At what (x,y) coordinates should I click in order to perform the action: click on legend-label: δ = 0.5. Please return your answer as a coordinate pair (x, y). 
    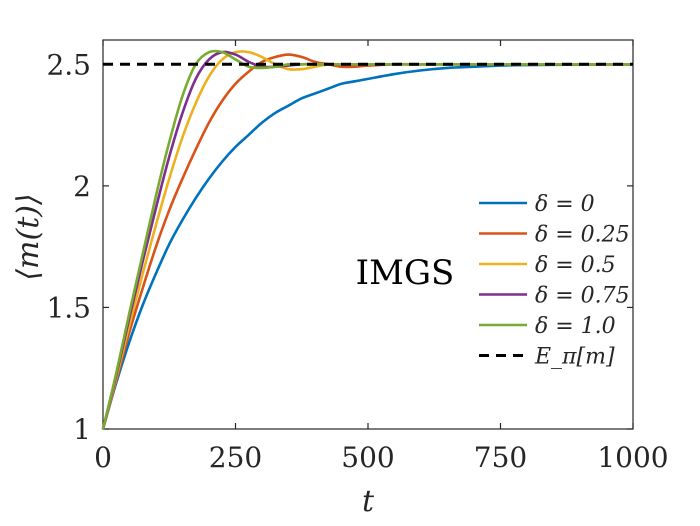
    Looking at the image, I should click on (575, 265).